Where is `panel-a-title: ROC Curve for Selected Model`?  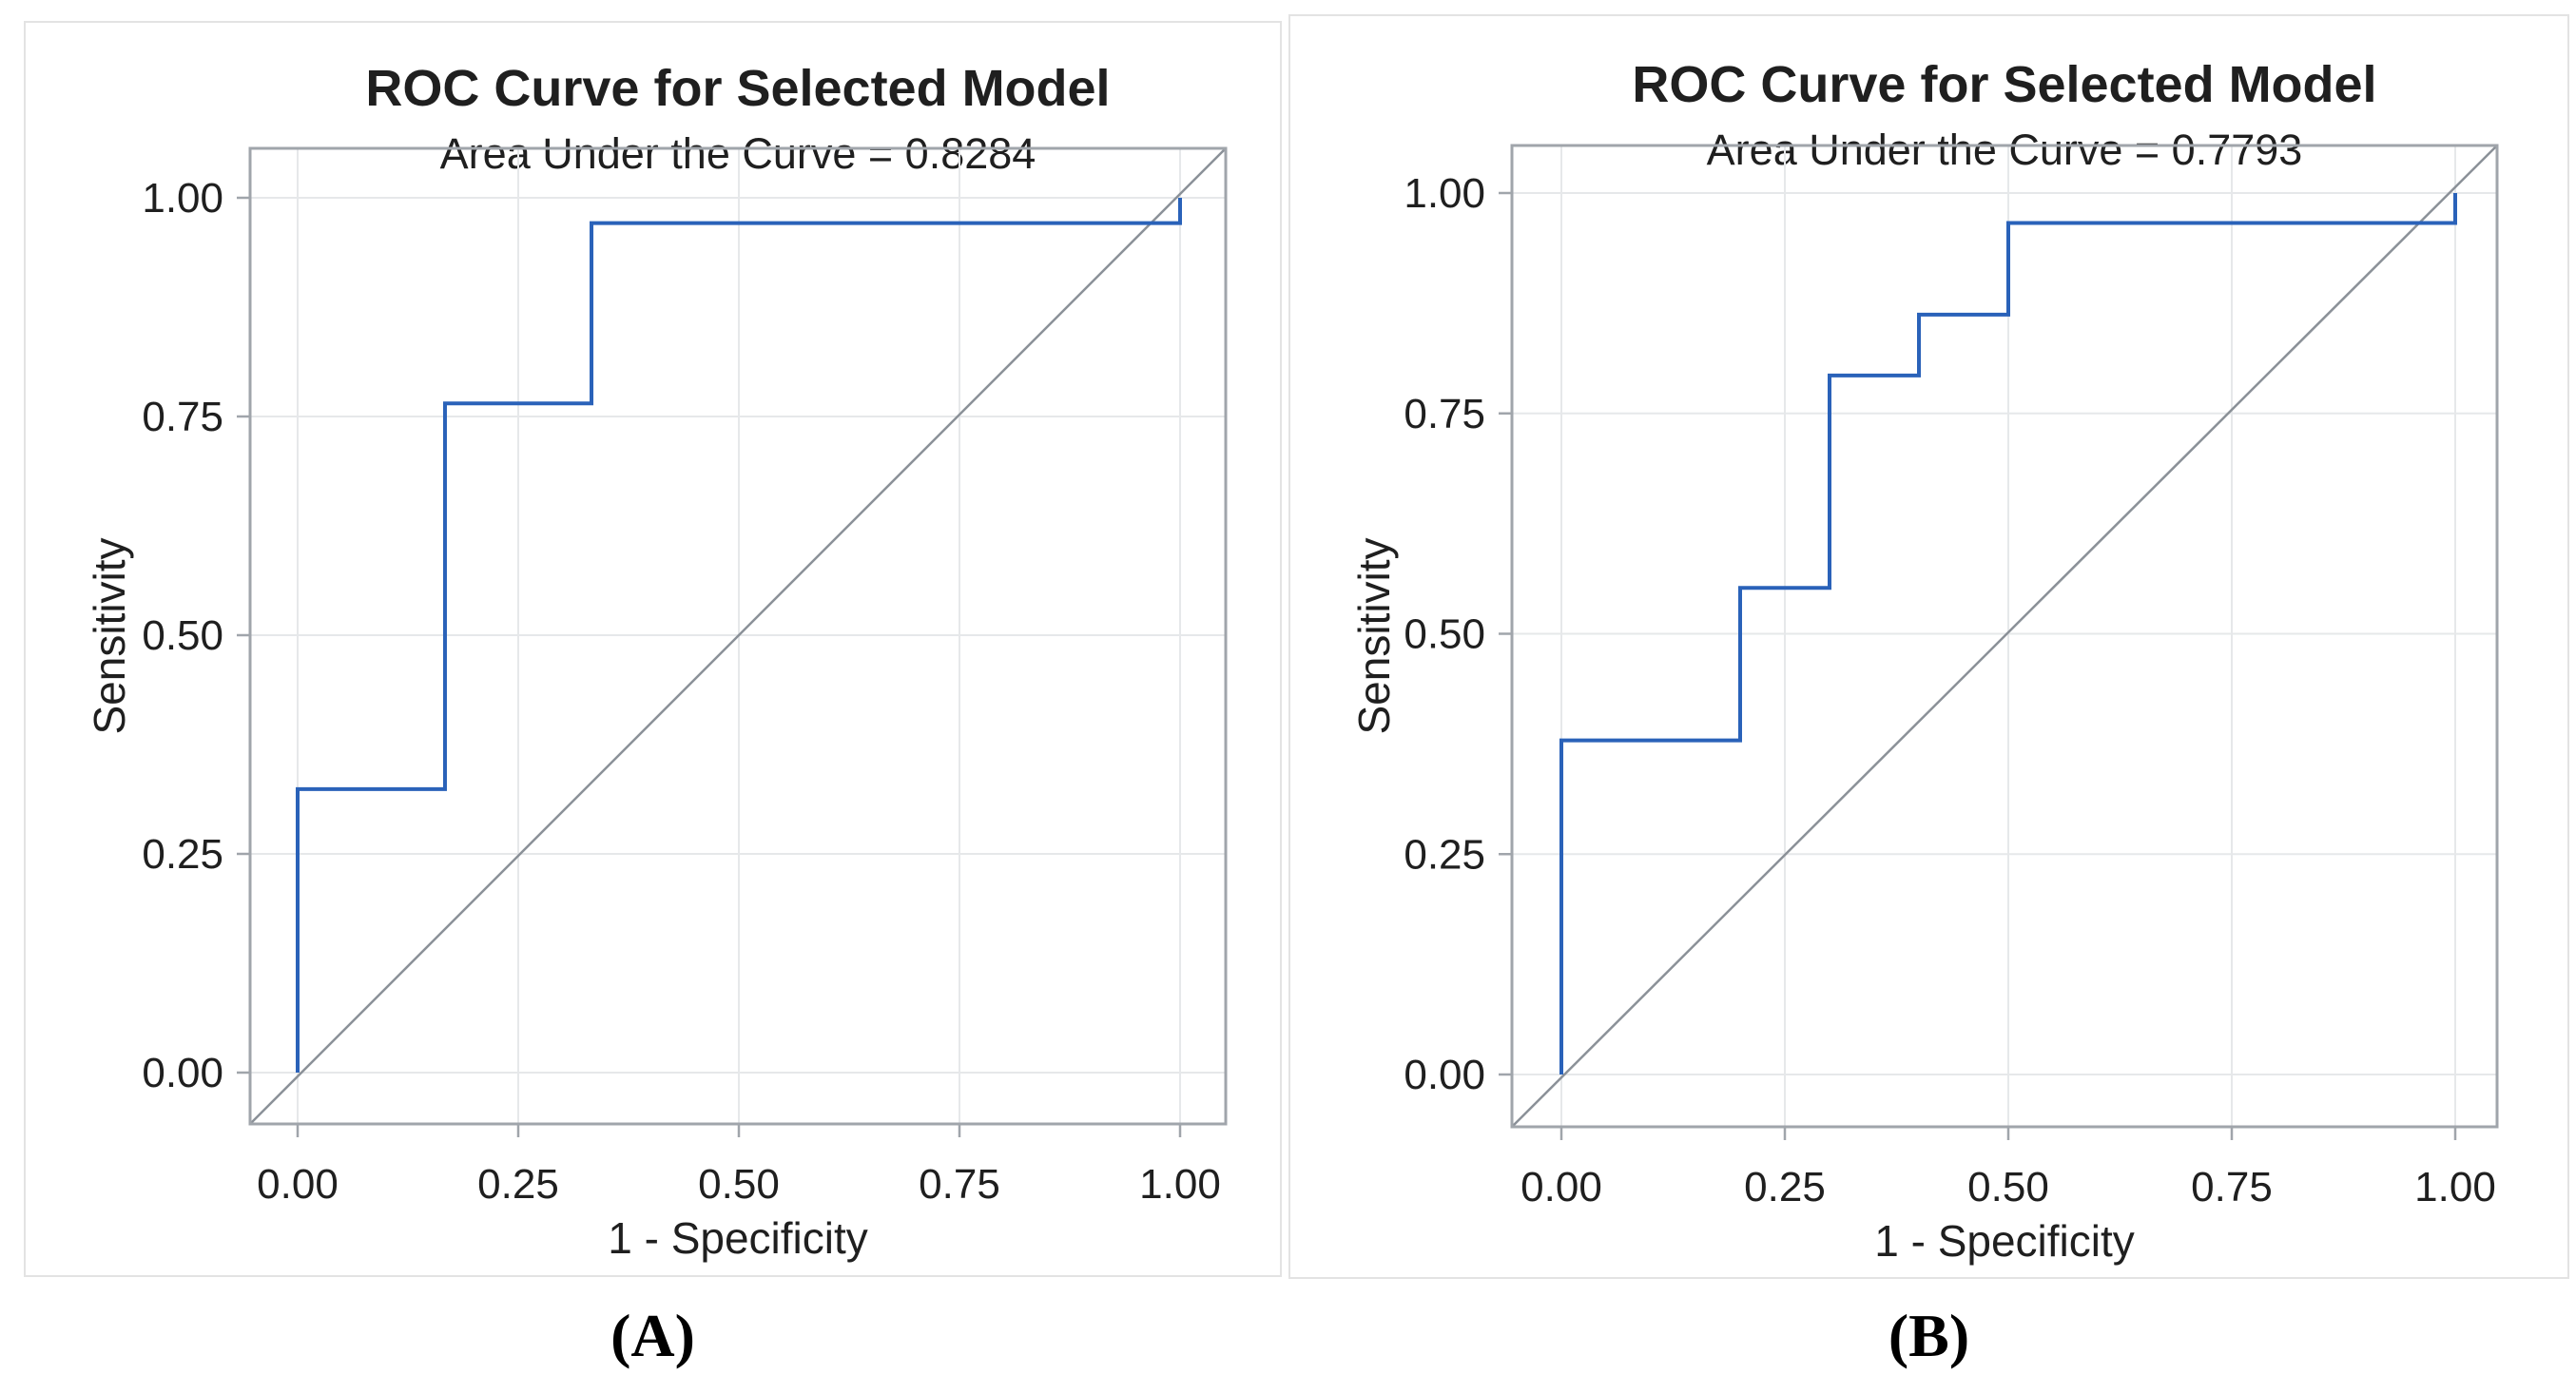 panel-a-title: ROC Curve for Selected Model is located at coordinates (738, 89).